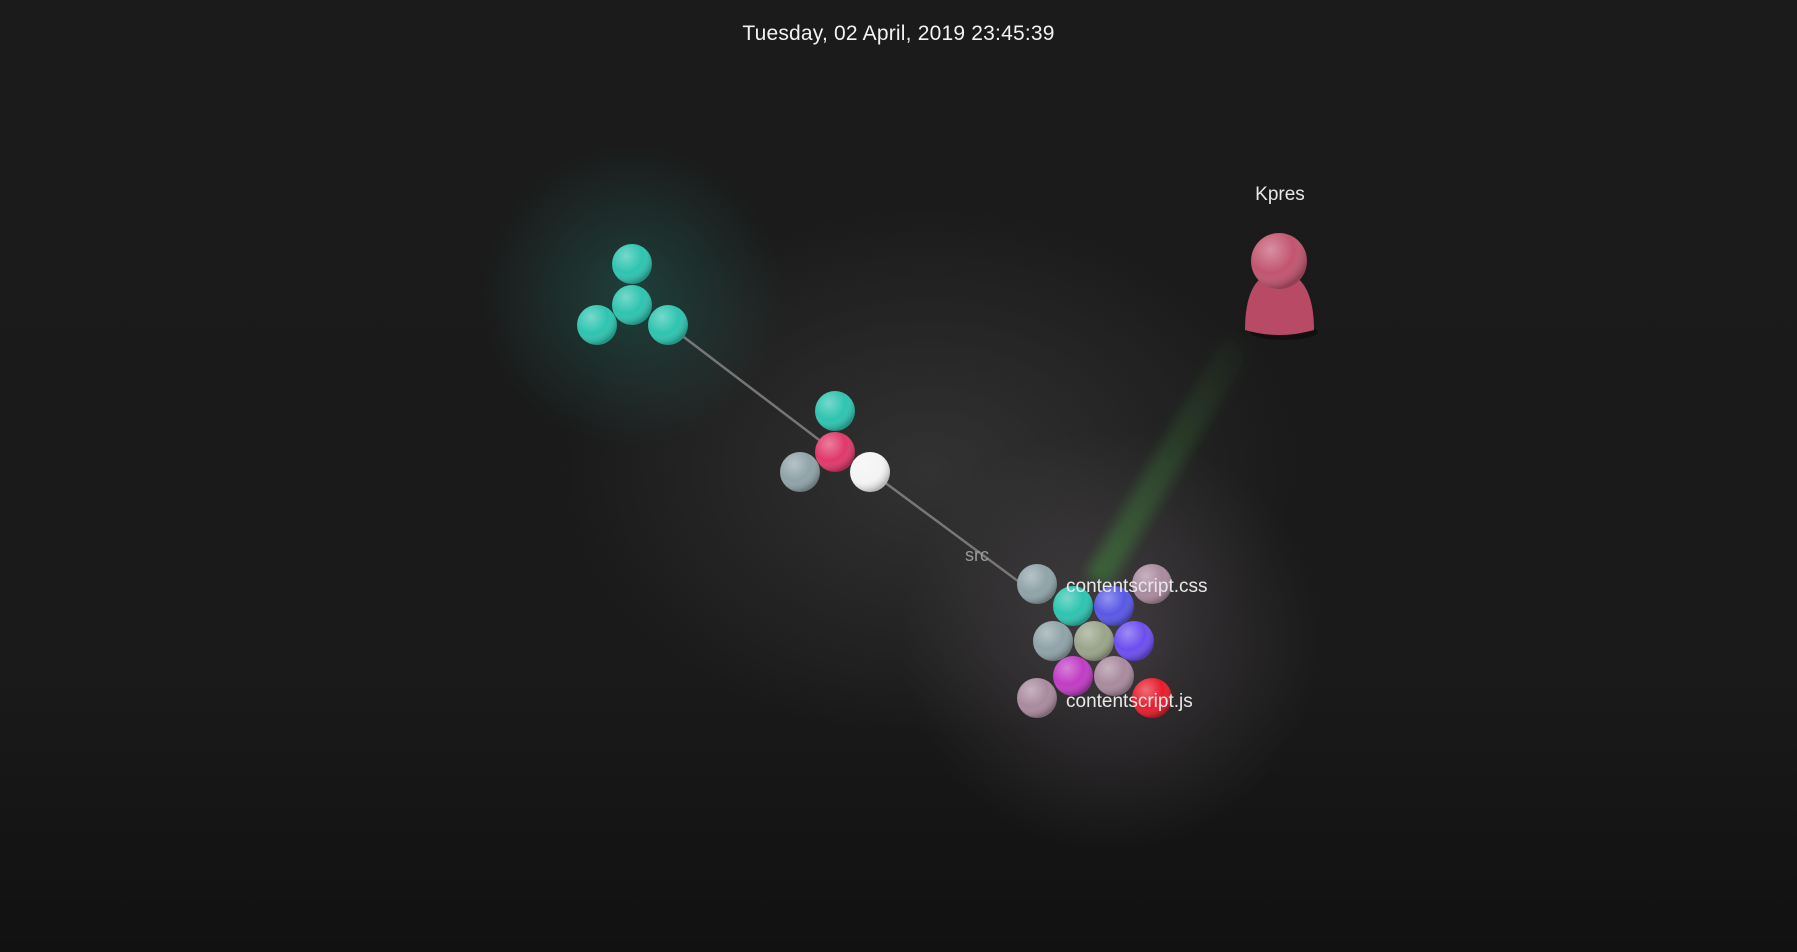 This screenshot has width=1797, height=952. What do you see at coordinates (1280, 194) in the screenshot?
I see `user-name-label: Kpres` at bounding box center [1280, 194].